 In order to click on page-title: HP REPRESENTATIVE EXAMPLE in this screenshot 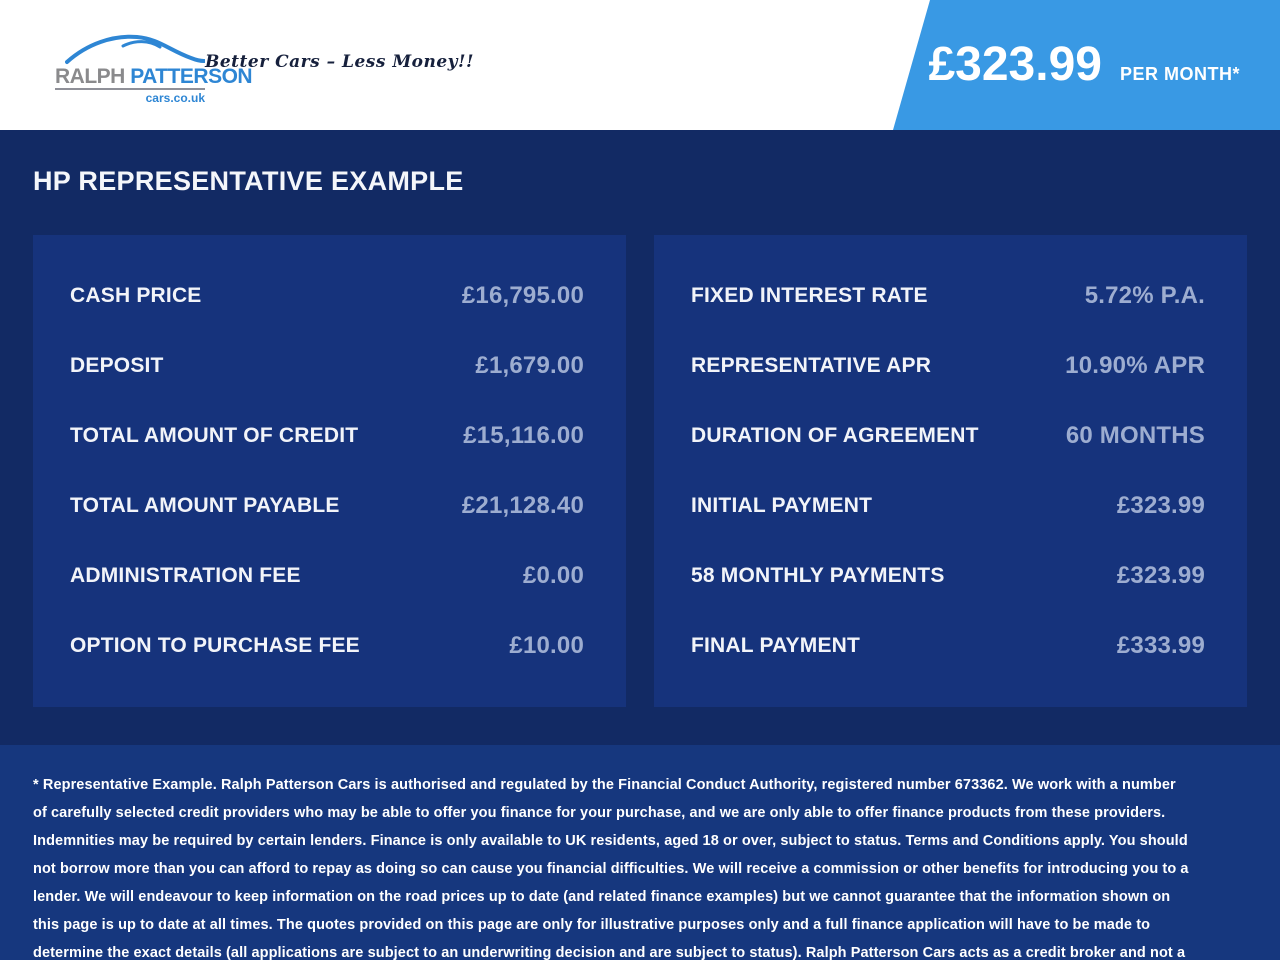, I will do `click(248, 181)`.